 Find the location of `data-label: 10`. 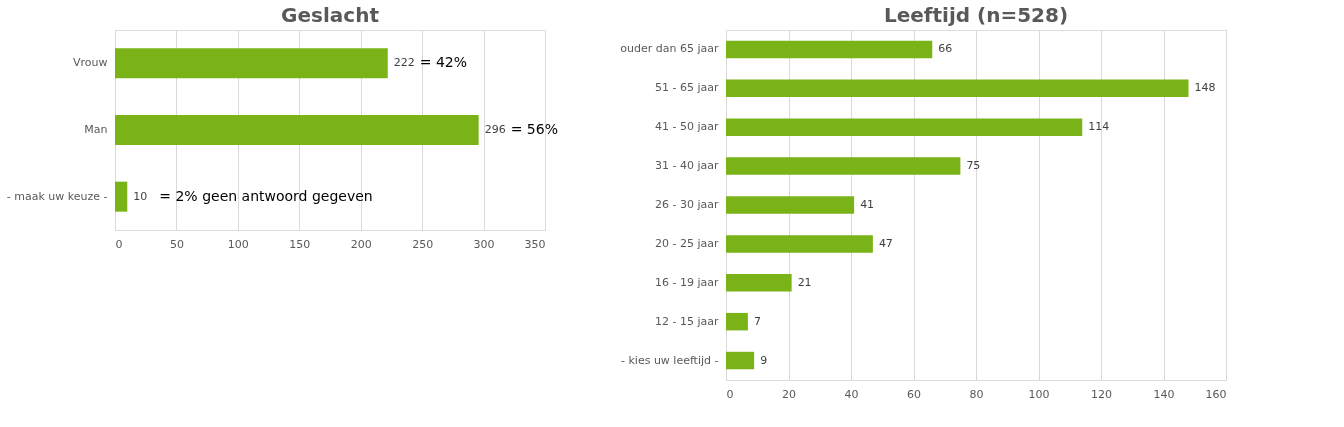

data-label: 10 is located at coordinates (140, 196).